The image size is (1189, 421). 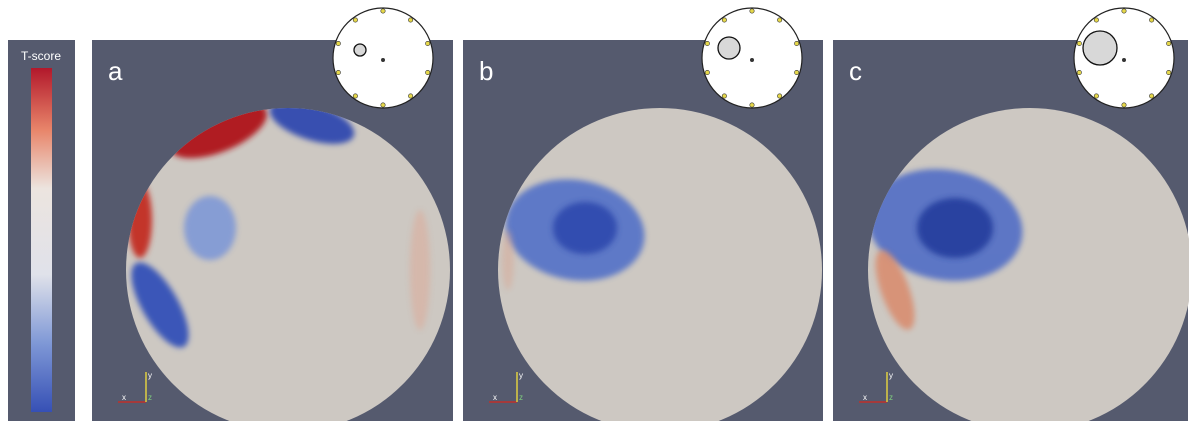 I want to click on panel-label: a, so click(x=115, y=71).